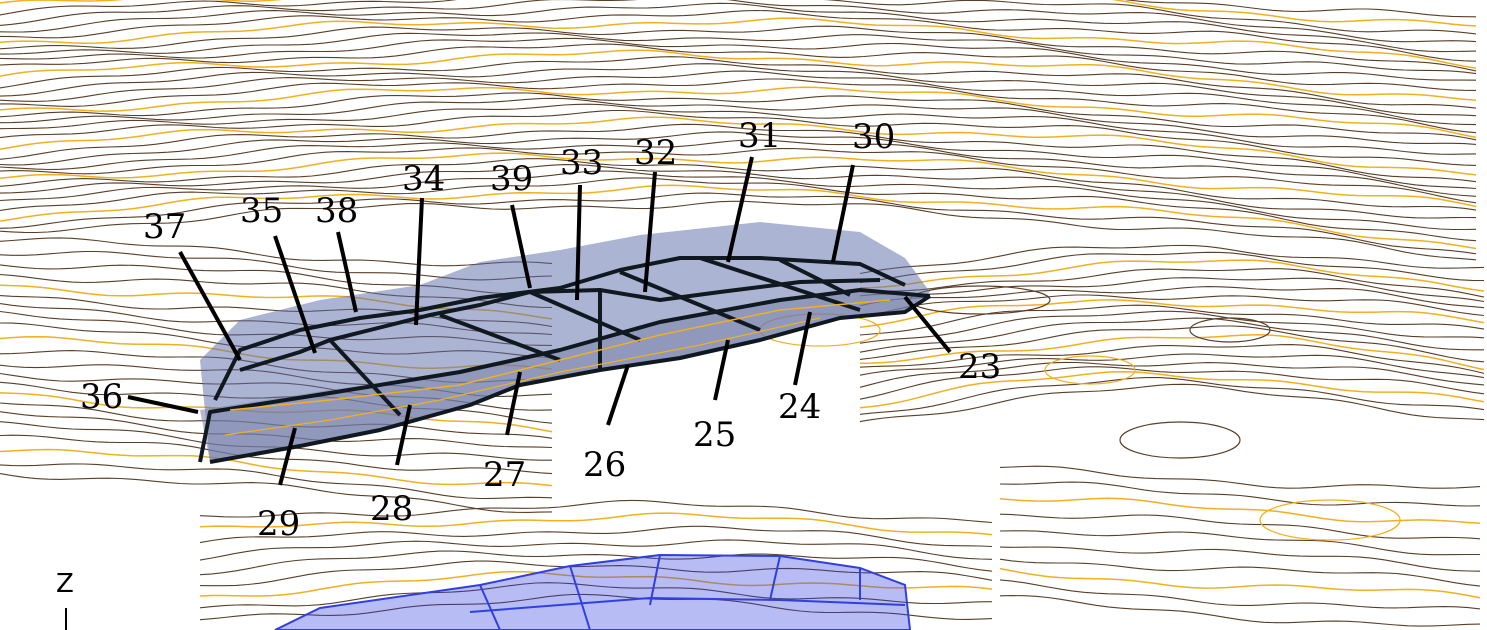  I want to click on block-label-26: 26, so click(606, 424).